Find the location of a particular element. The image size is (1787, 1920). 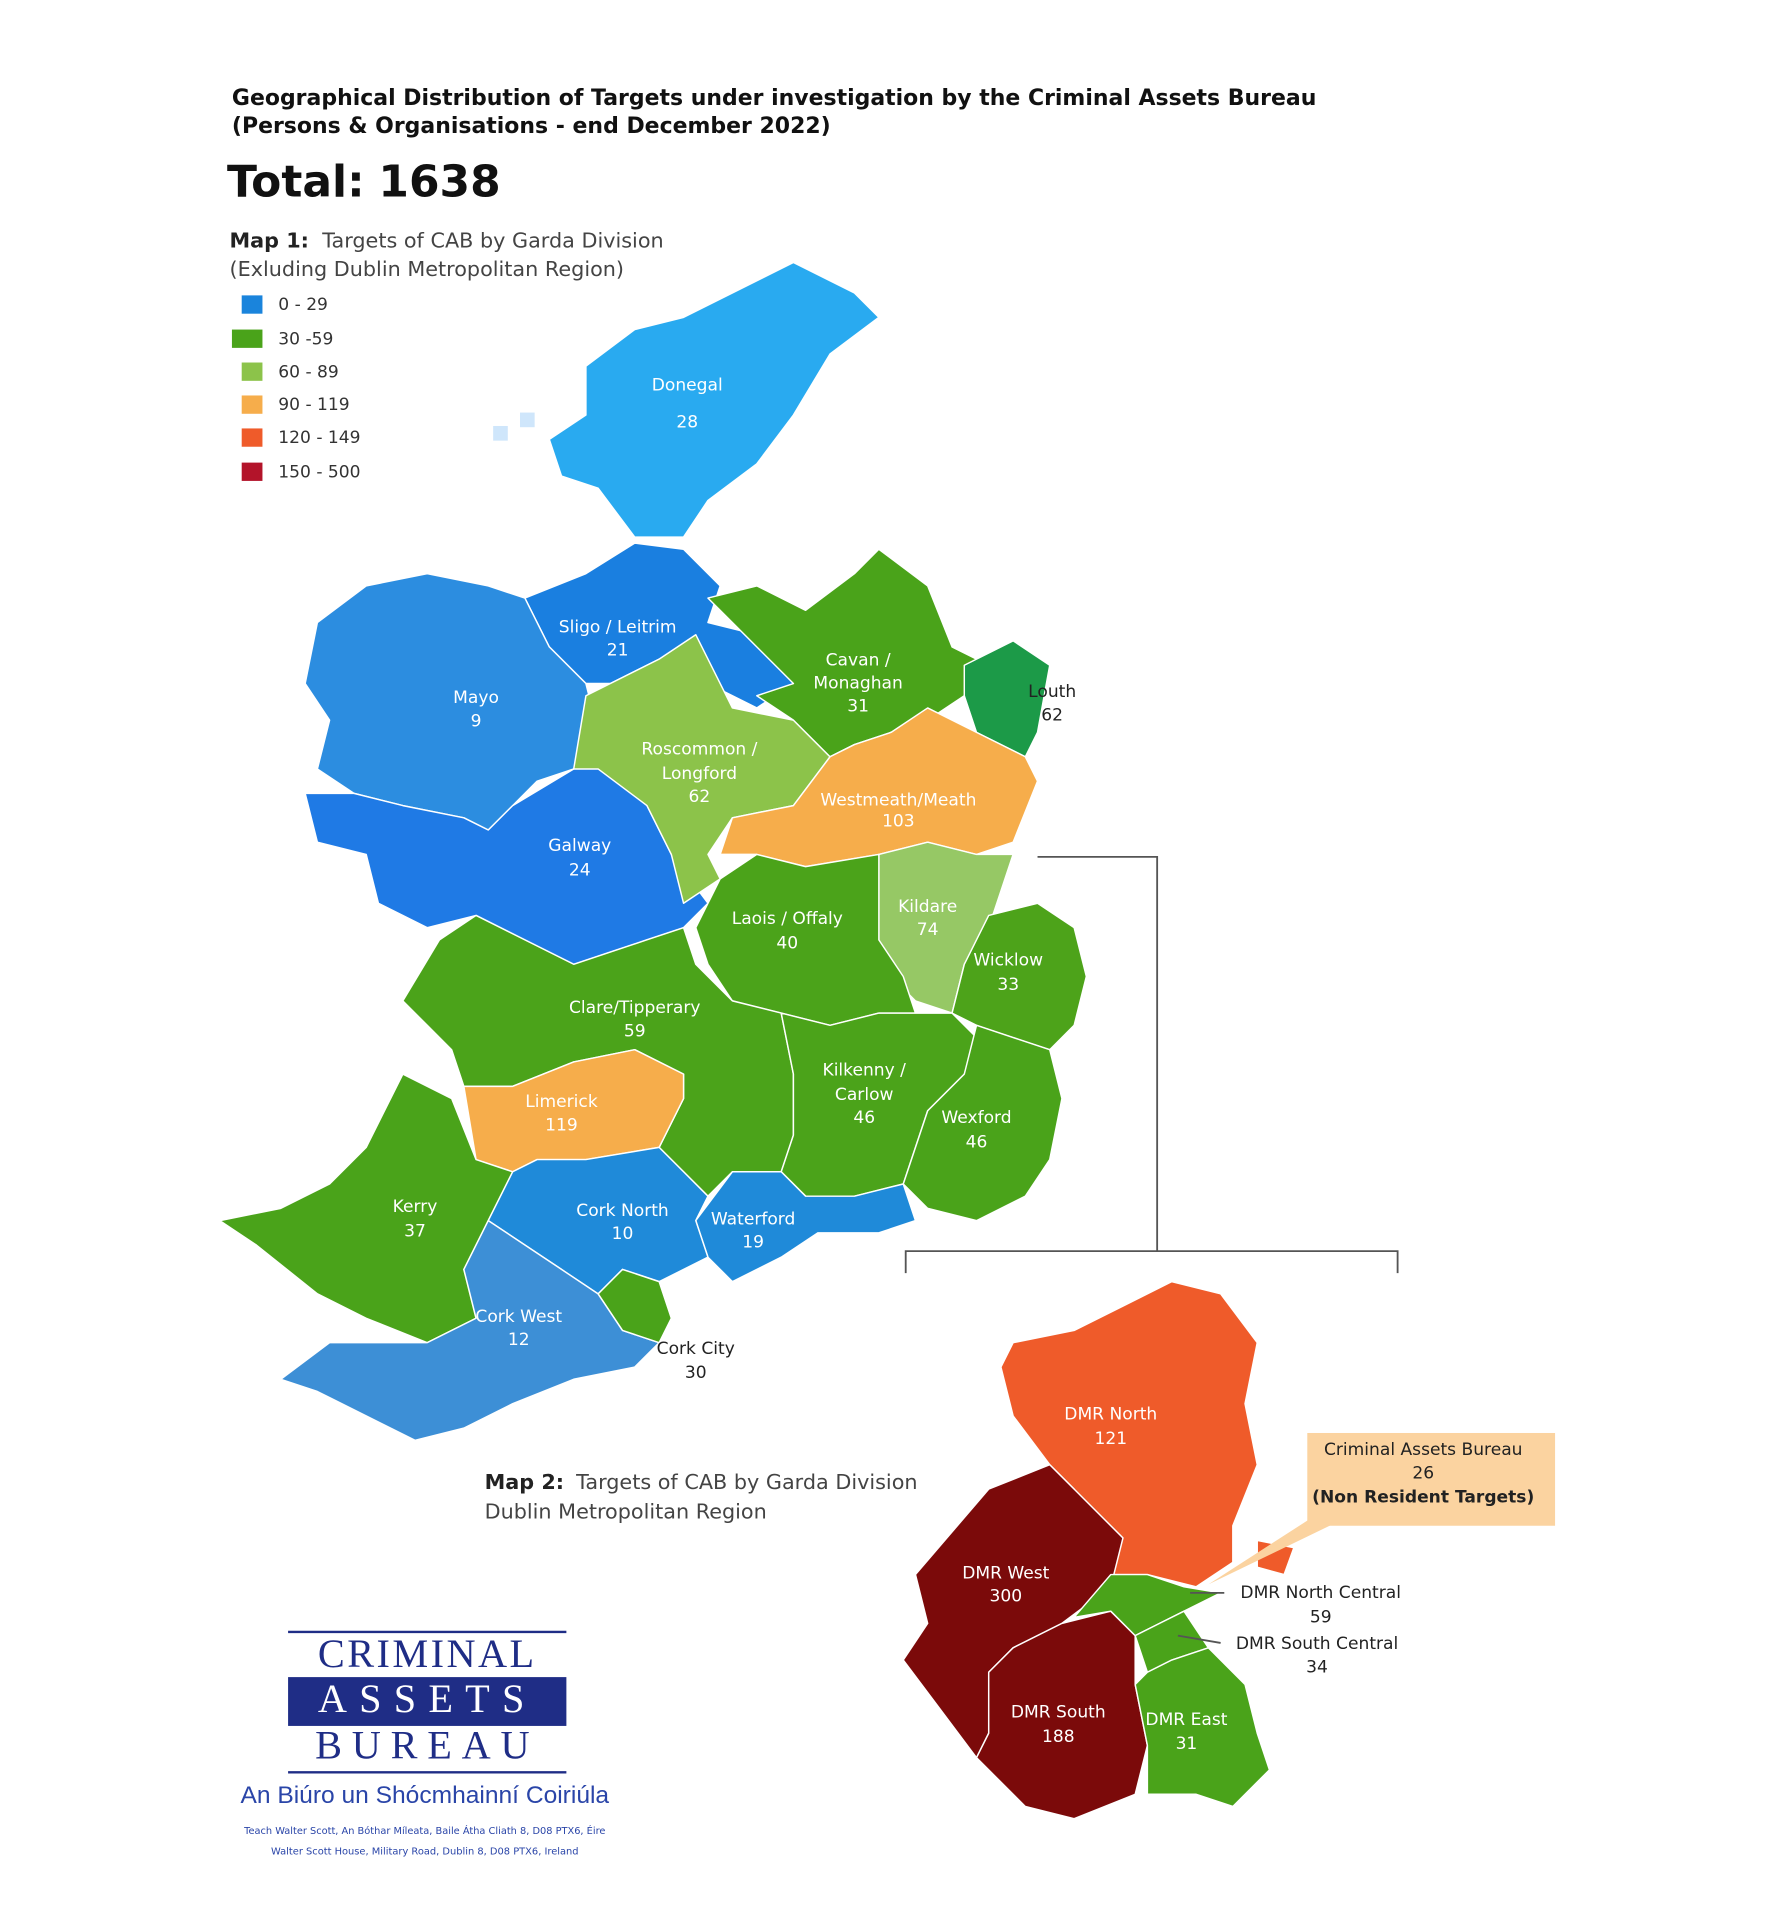

total-value: 1638 is located at coordinates (439, 181).